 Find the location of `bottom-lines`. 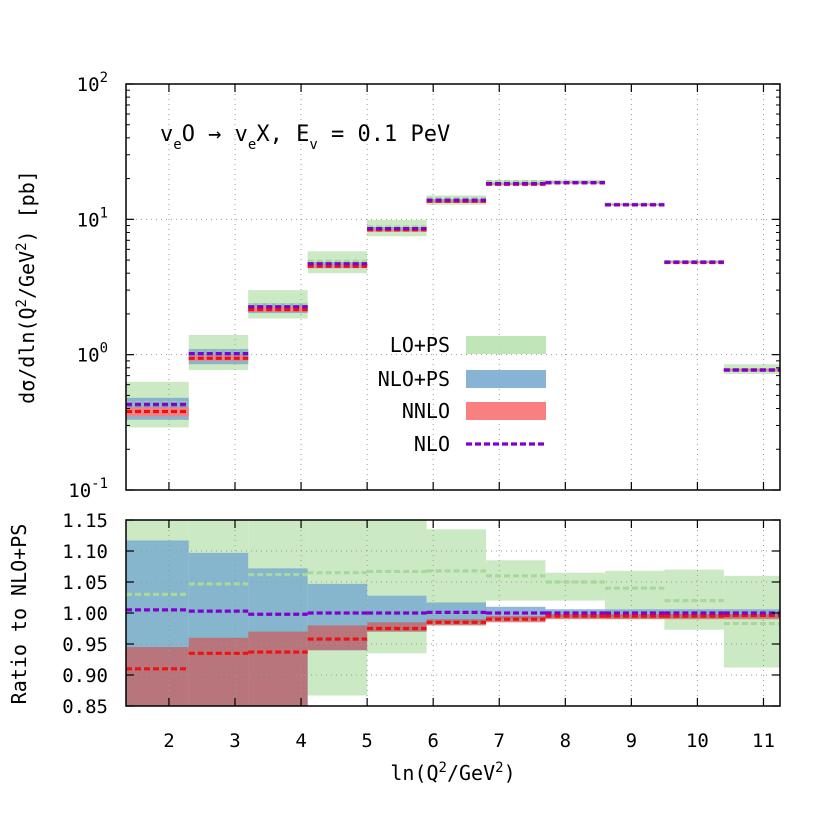

bottom-lines is located at coordinates (453, 620).